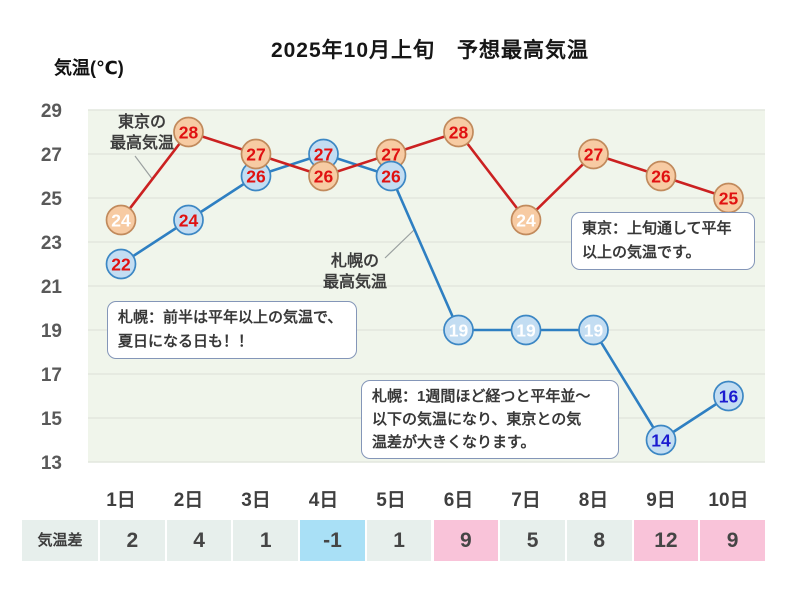 The width and height of the screenshot is (800, 600). Describe the element at coordinates (641, 252) in the screenshot. I see `note-line: 以上の気温です。` at that location.